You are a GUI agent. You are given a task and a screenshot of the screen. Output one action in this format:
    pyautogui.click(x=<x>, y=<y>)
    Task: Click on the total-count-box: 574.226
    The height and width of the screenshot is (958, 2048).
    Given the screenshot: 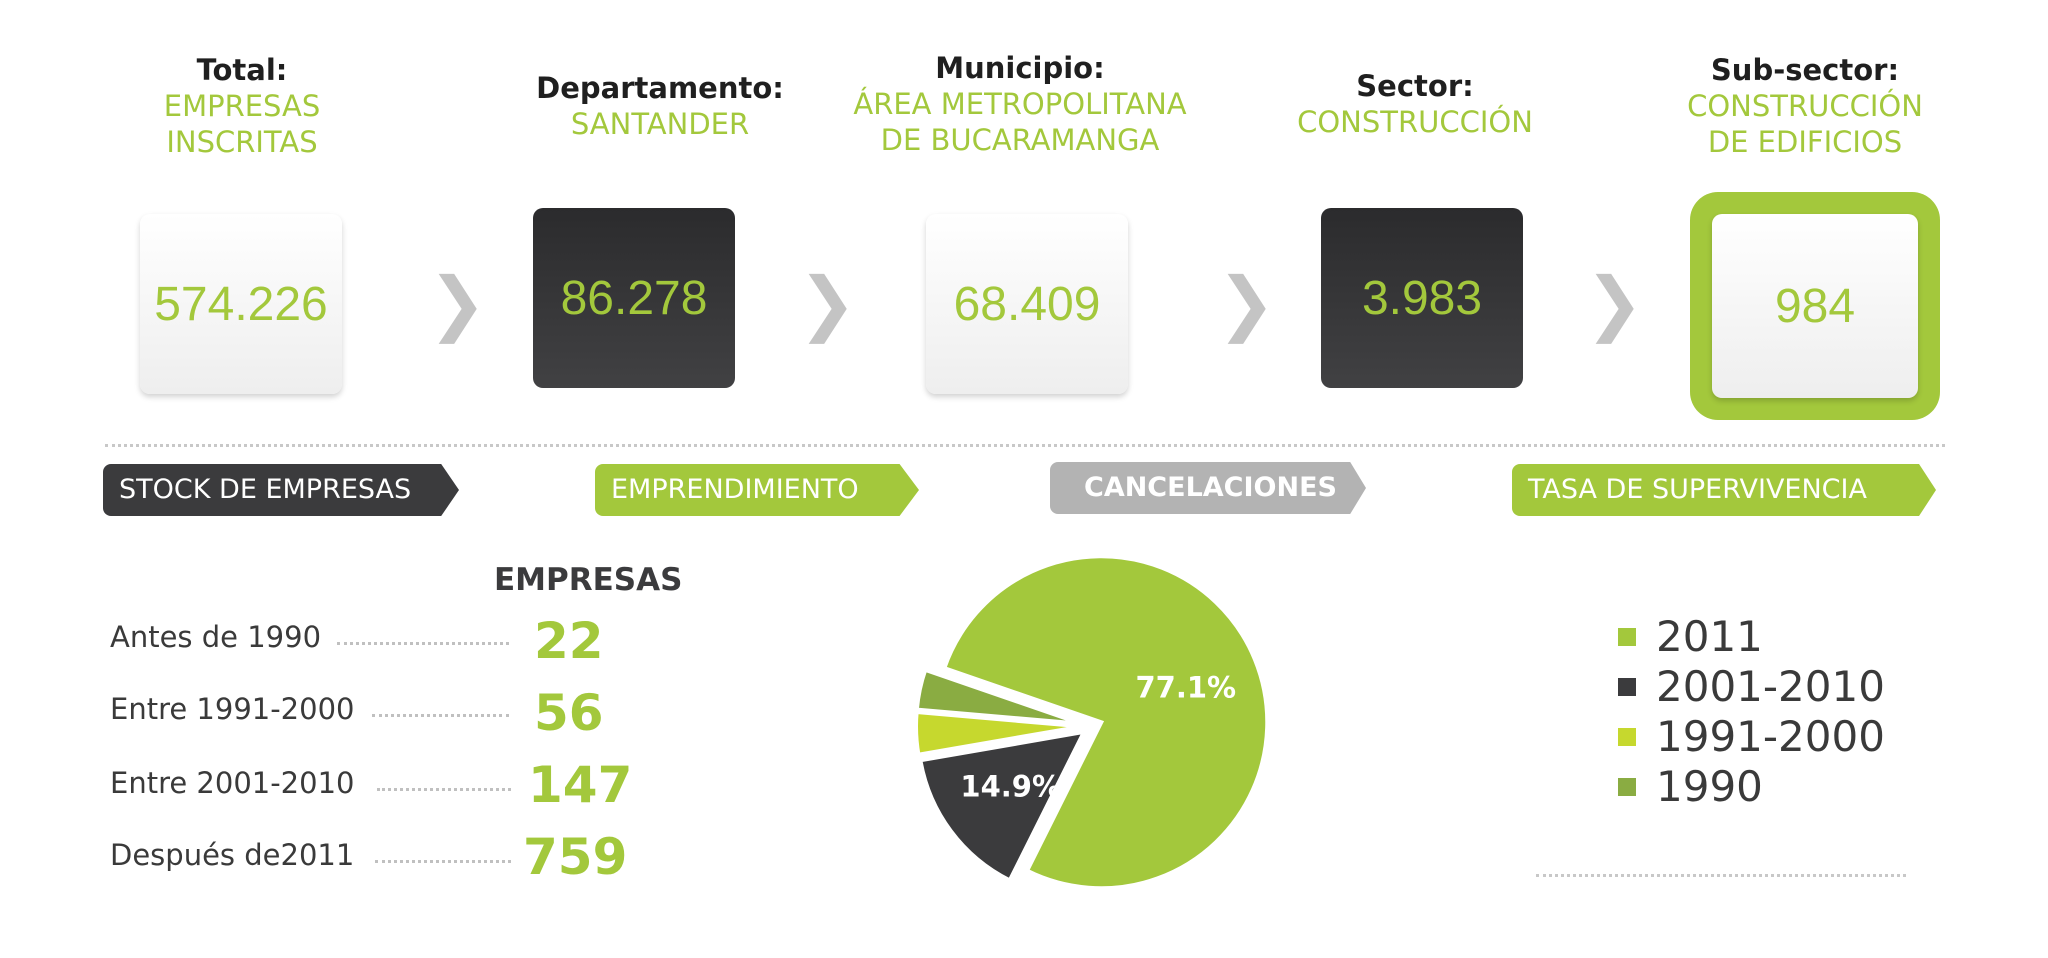 What is the action you would take?
    pyautogui.click(x=241, y=304)
    